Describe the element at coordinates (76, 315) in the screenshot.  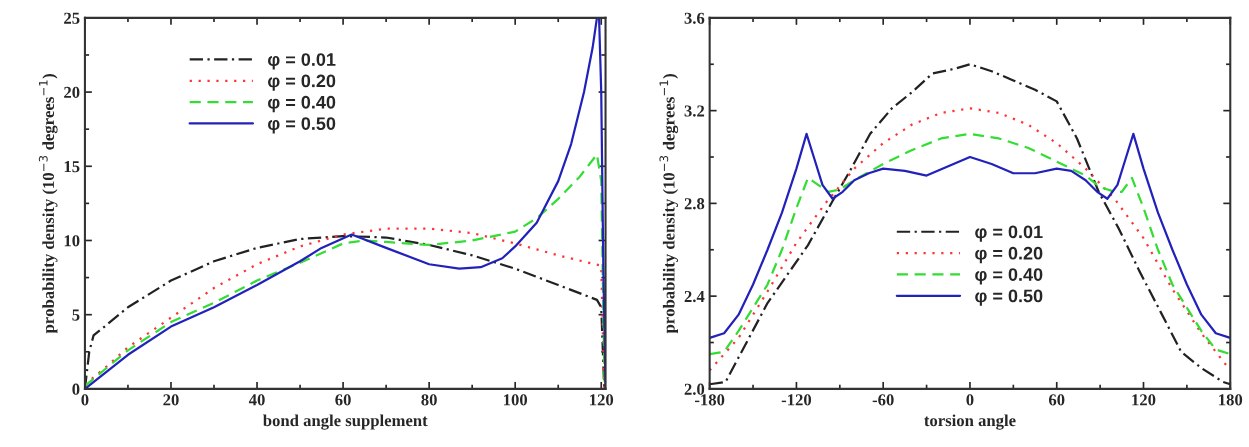
I see `y-tick-label: 5` at that location.